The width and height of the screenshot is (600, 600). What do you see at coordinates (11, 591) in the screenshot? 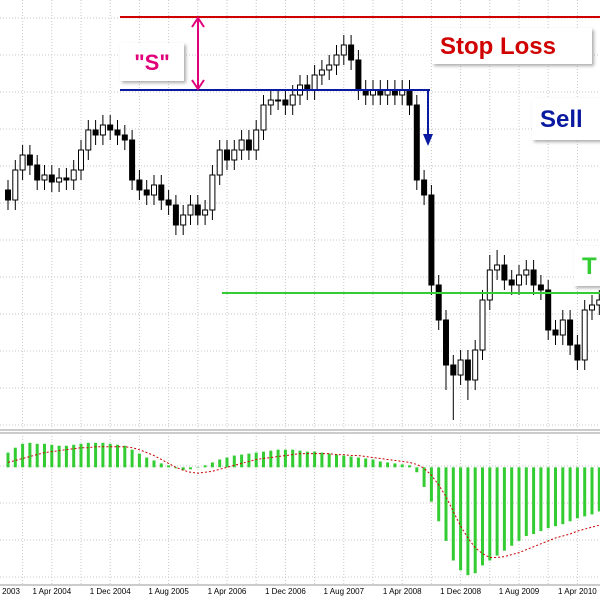
I see `x-tick-label: 2003` at bounding box center [11, 591].